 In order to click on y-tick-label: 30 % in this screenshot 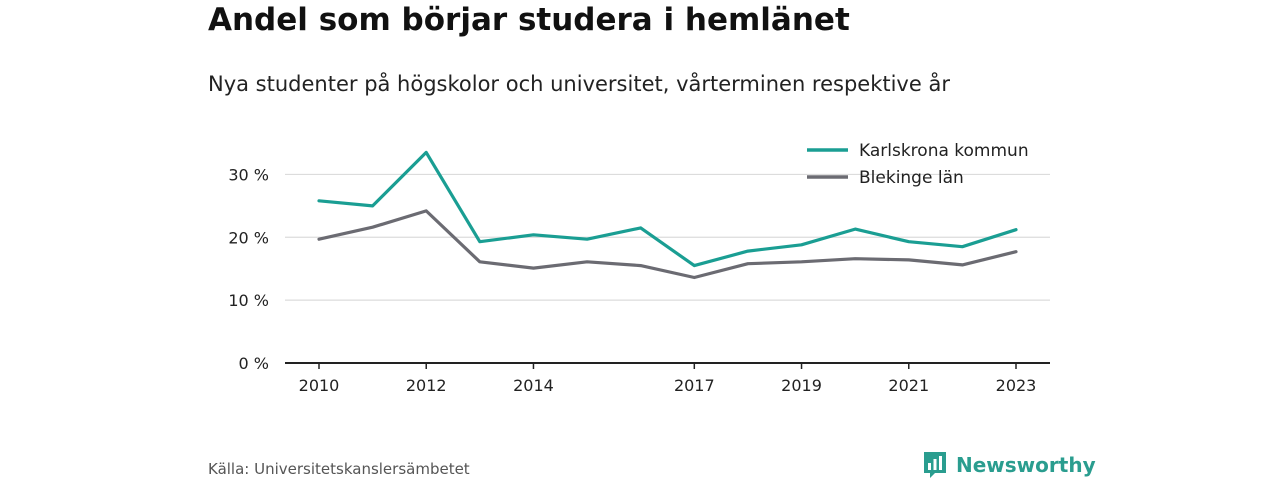, I will do `click(248, 174)`.